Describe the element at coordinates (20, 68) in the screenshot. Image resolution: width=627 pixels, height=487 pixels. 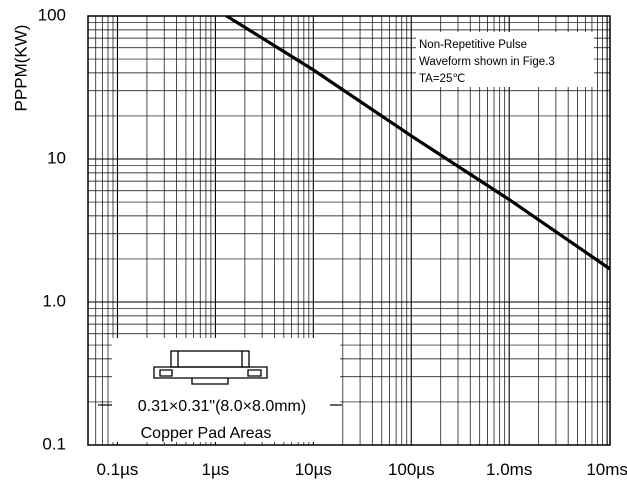
I see `y-axis-label: PPPM(KW)` at that location.